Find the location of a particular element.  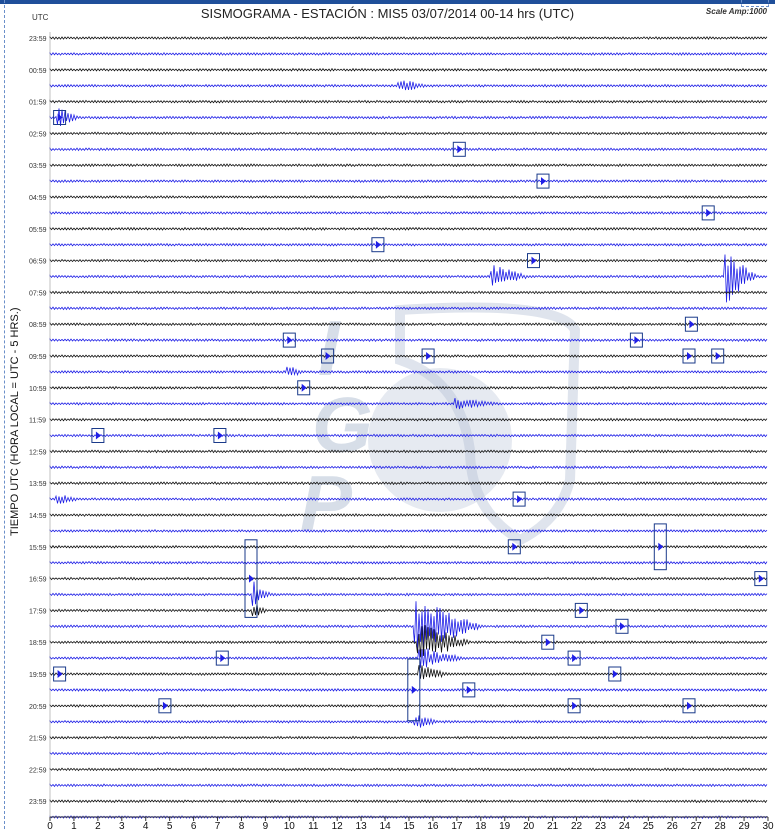

watermark-letter: G is located at coordinates (342, 425).